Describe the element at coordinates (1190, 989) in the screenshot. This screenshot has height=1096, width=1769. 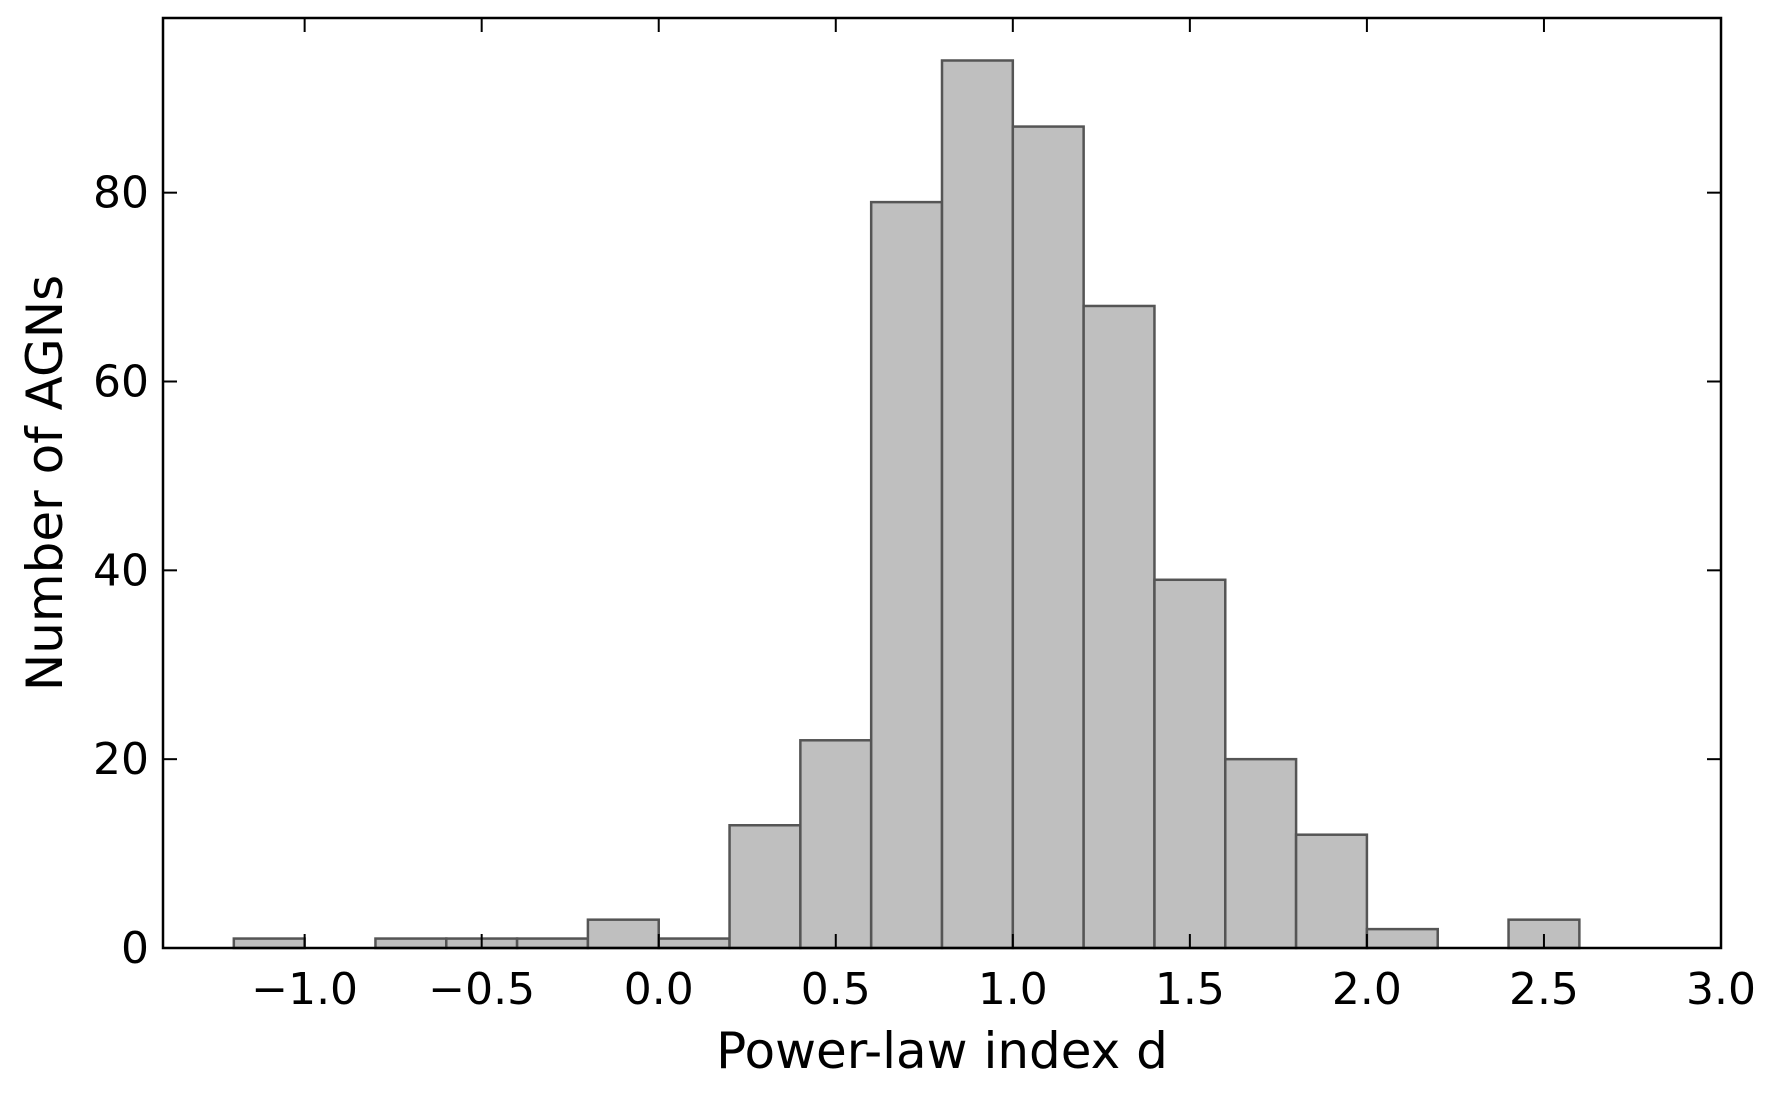
I see `x-tick-label-5: 1.5` at that location.